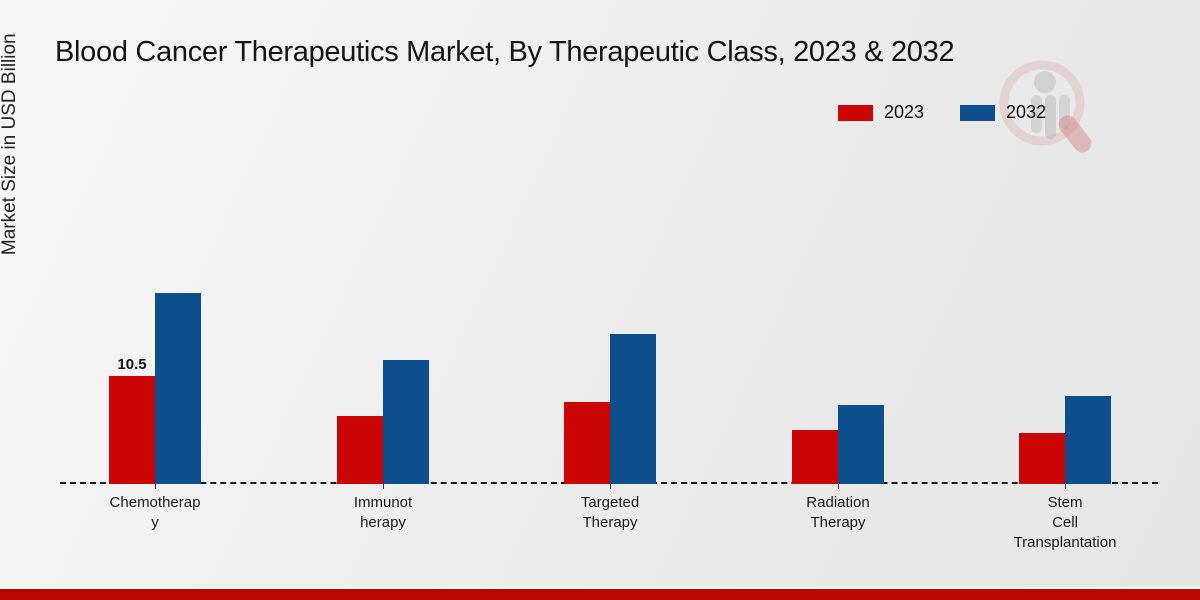  I want to click on legend-label: 2032, so click(1026, 112).